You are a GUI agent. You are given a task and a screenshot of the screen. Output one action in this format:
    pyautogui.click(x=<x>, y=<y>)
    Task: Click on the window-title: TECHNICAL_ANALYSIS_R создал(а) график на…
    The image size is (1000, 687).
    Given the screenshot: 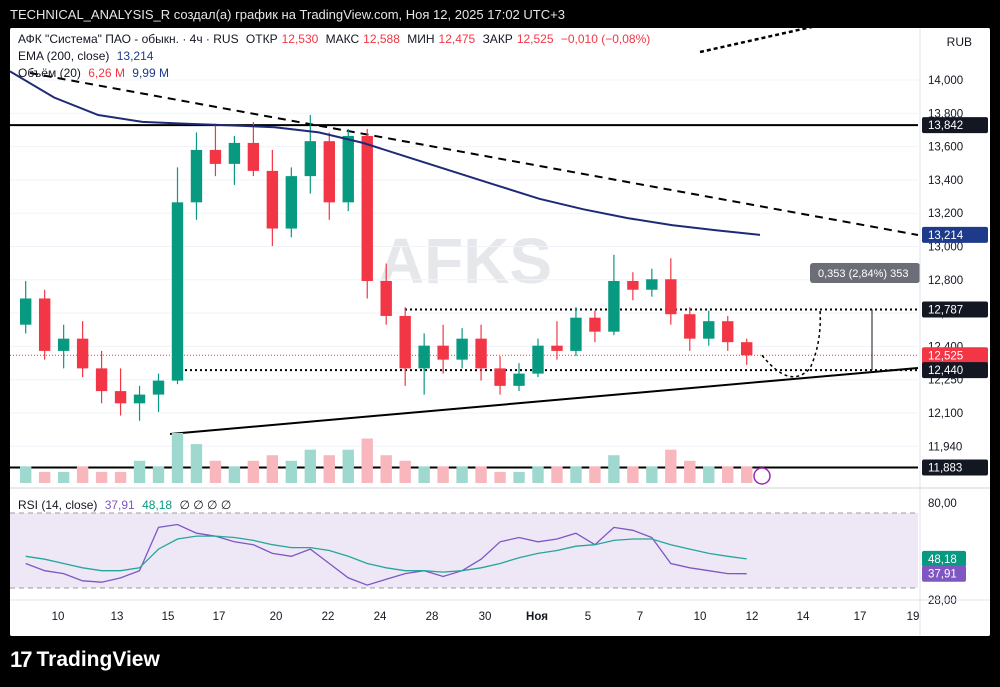 What is the action you would take?
    pyautogui.click(x=287, y=14)
    